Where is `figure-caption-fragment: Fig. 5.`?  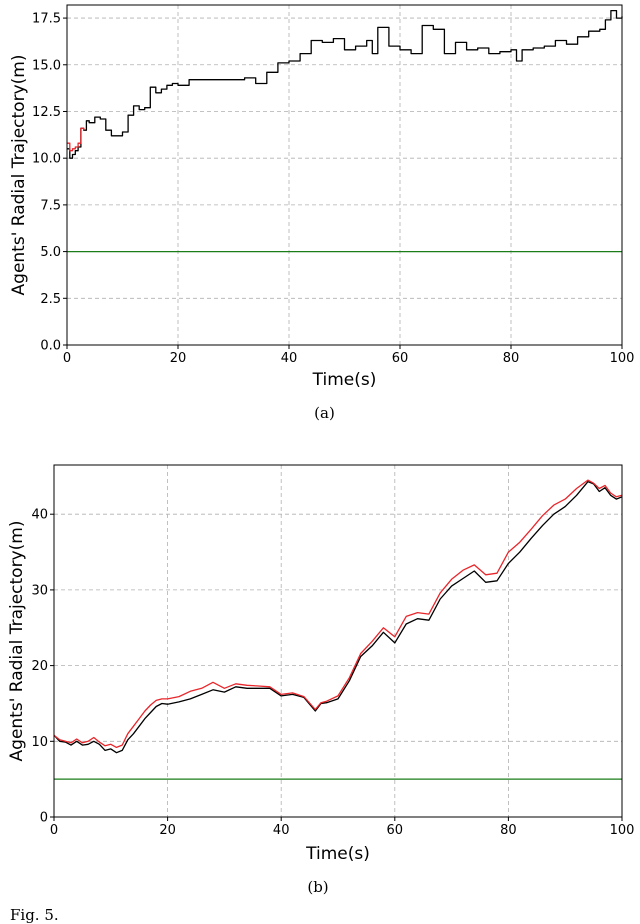 figure-caption-fragment: Fig. 5. is located at coordinates (34, 915).